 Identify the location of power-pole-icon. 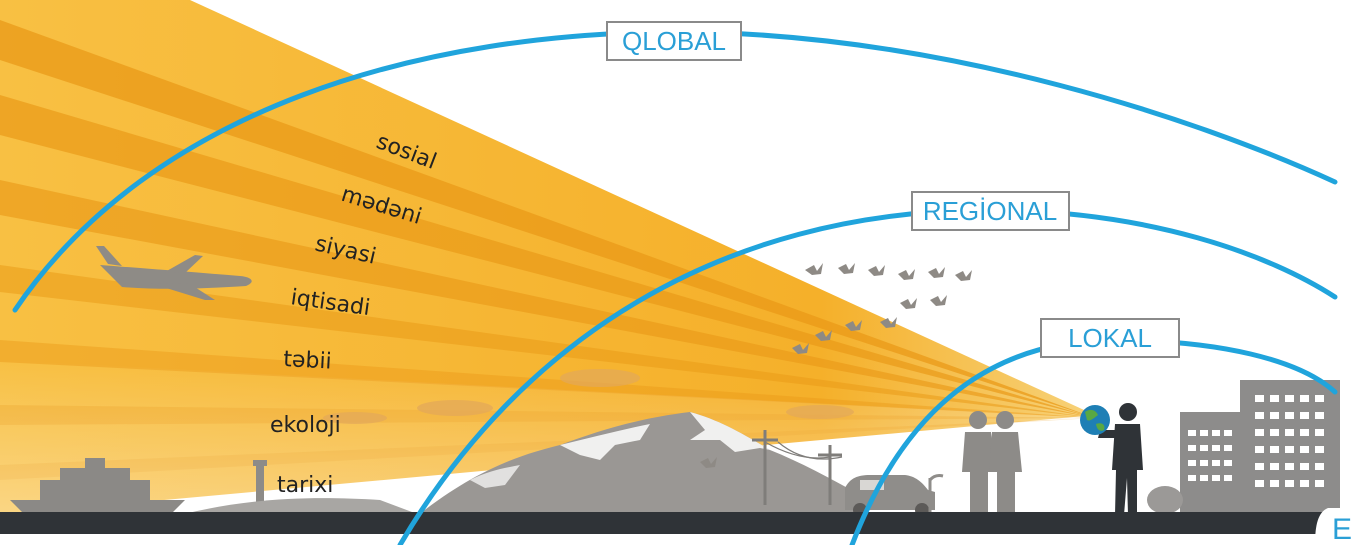
(797, 467).